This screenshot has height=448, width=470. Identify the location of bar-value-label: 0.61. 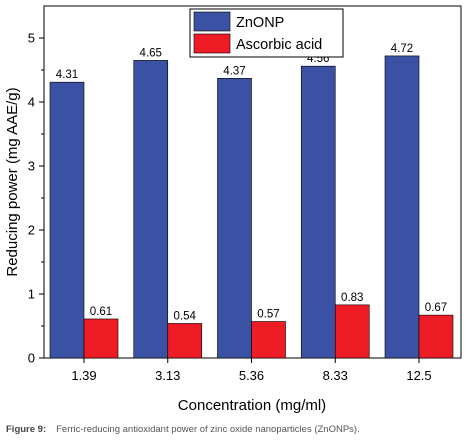
(101, 312).